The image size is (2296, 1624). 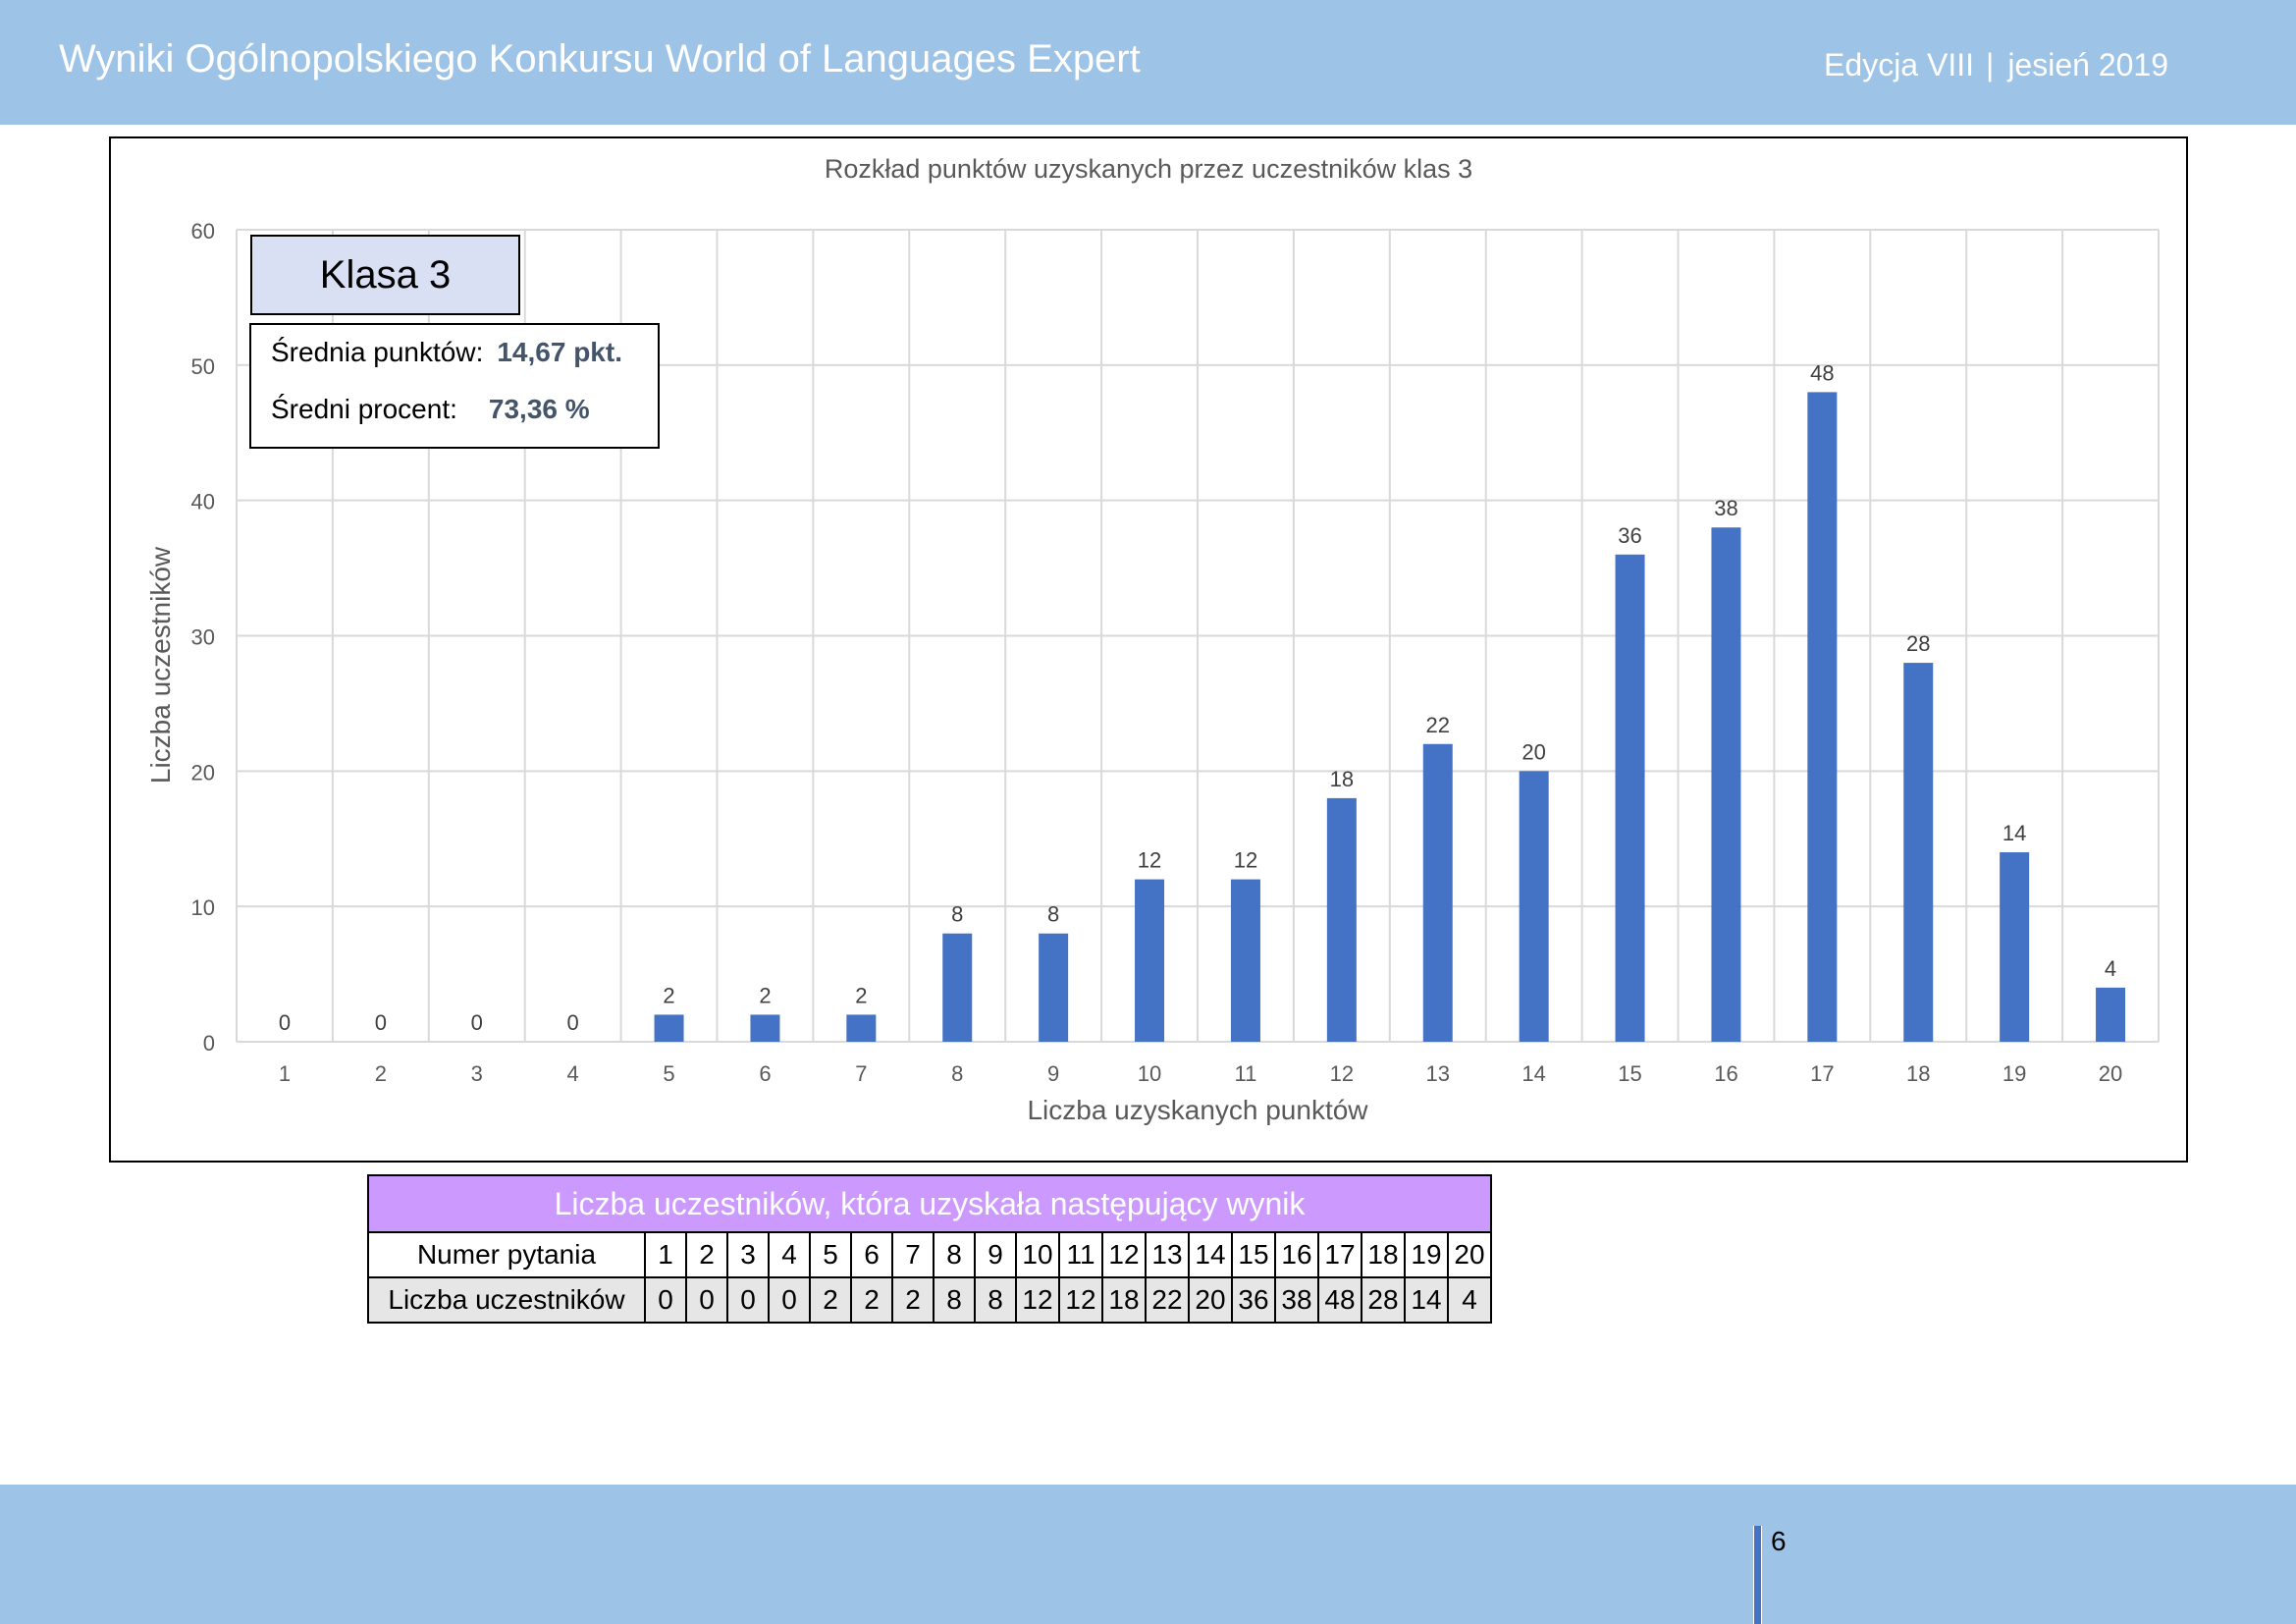 What do you see at coordinates (861, 1073) in the screenshot?
I see `x-tick-label: 7` at bounding box center [861, 1073].